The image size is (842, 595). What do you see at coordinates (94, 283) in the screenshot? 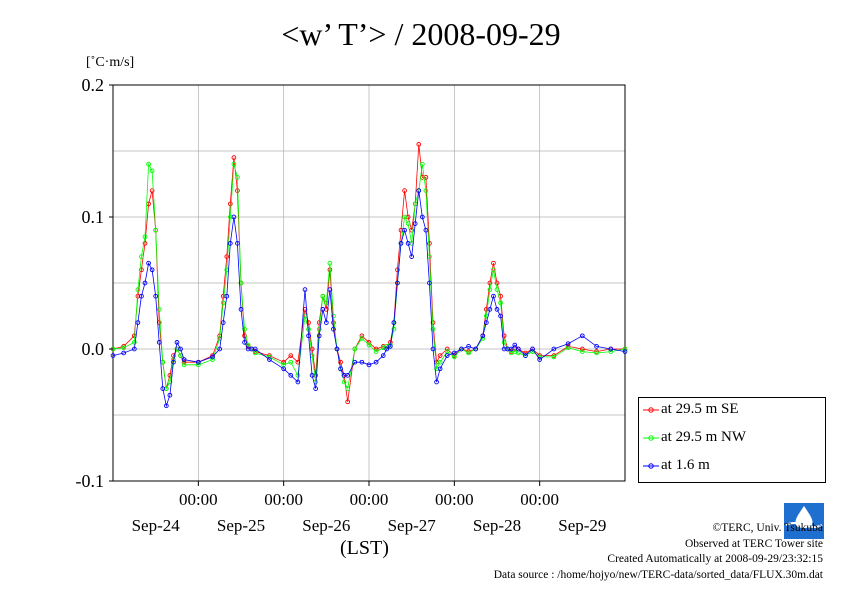
I see `y-tick-labels: 0.2 0.1 0.0 -0.1` at bounding box center [94, 283].